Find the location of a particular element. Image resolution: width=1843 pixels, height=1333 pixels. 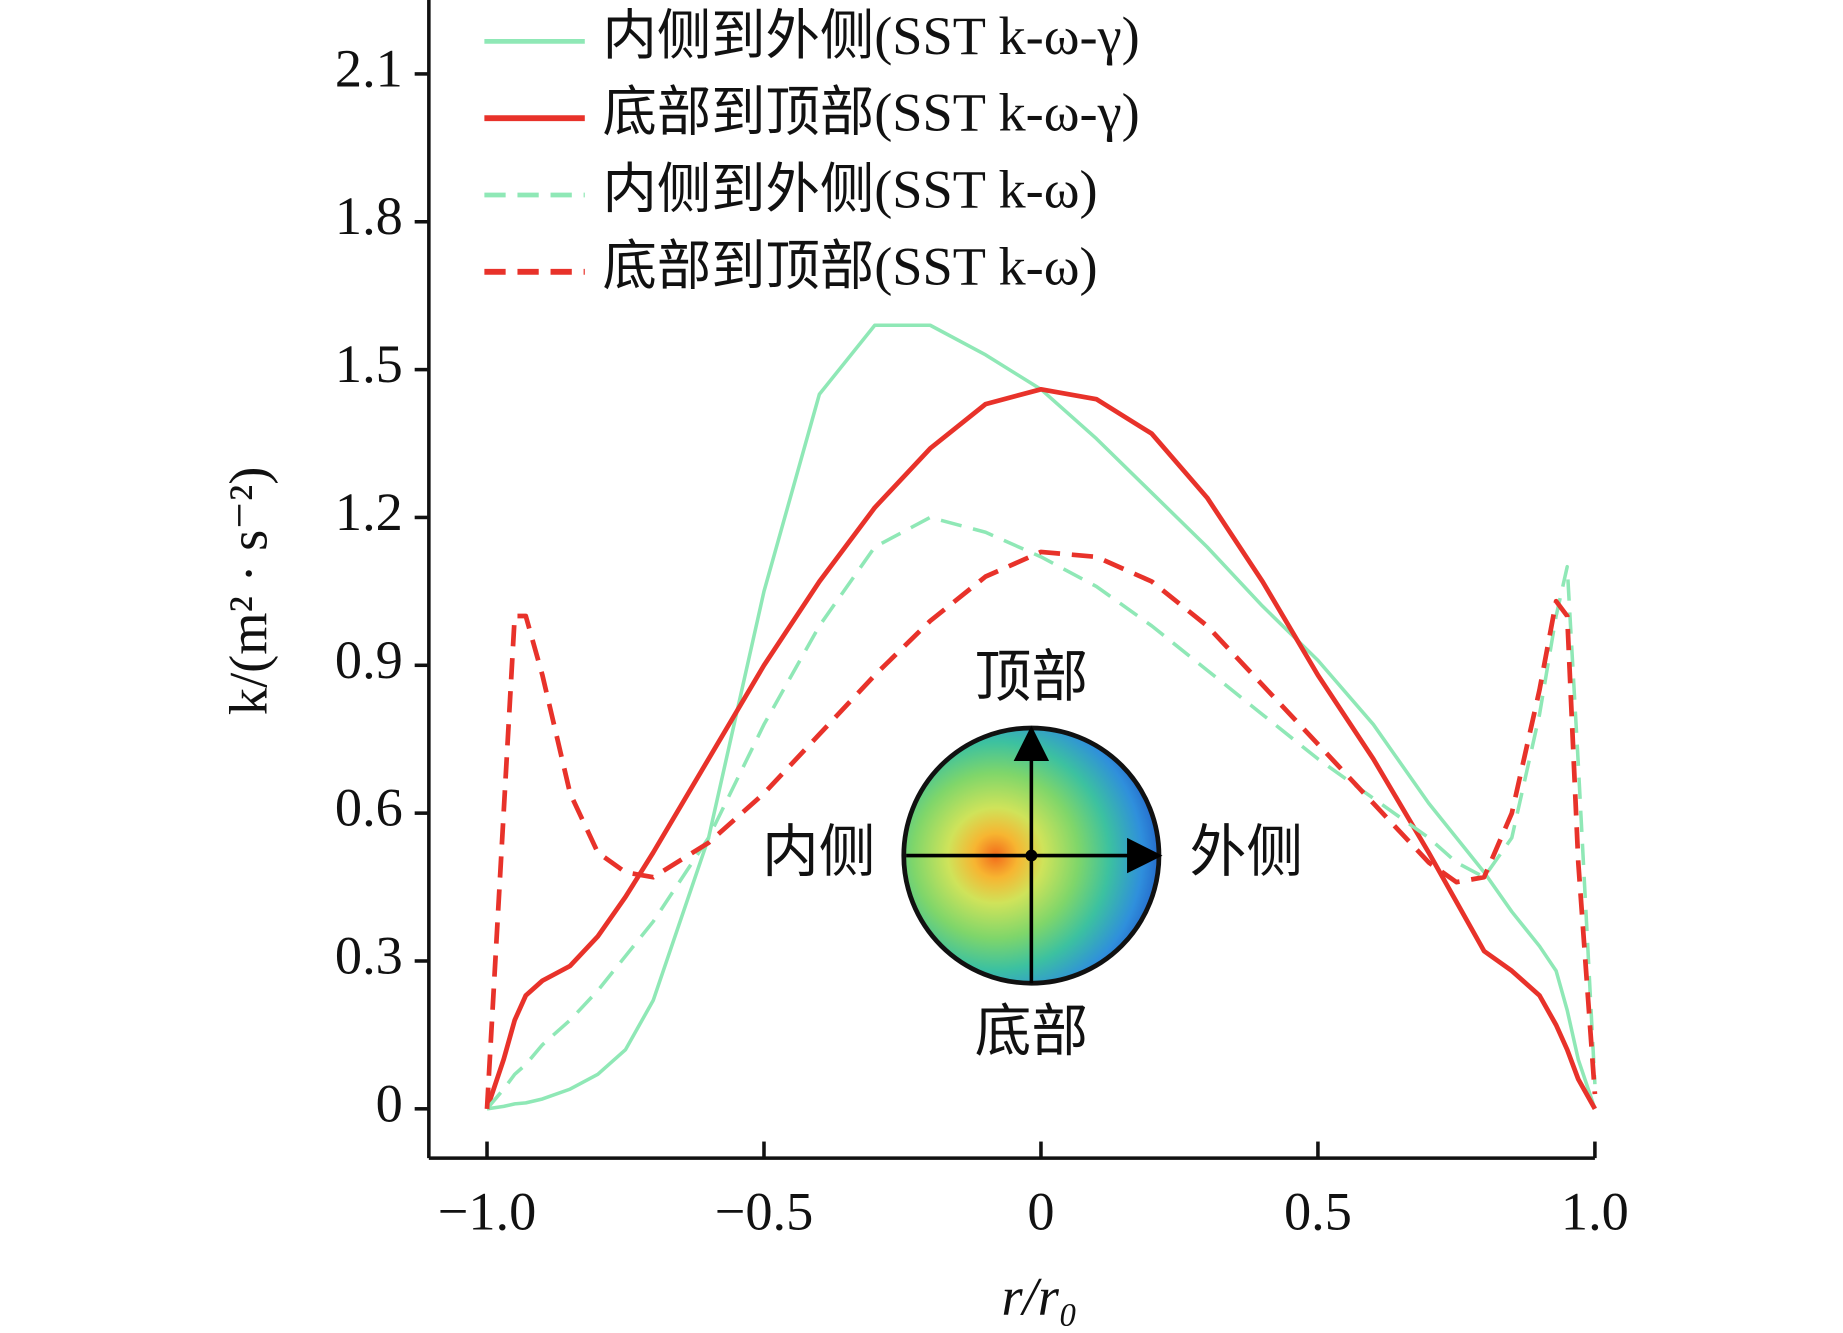

y-tick-label: 1.5 is located at coordinates (369, 364).